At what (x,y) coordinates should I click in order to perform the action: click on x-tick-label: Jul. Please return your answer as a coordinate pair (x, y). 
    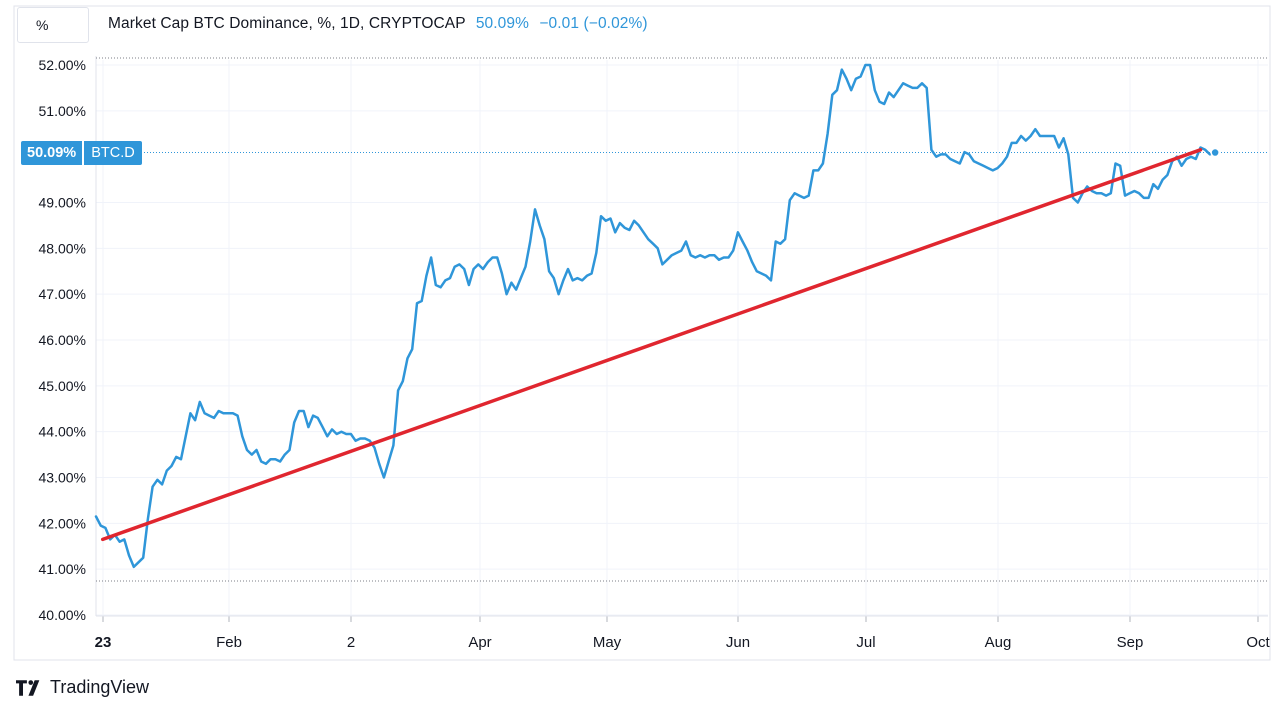
    Looking at the image, I should click on (865, 642).